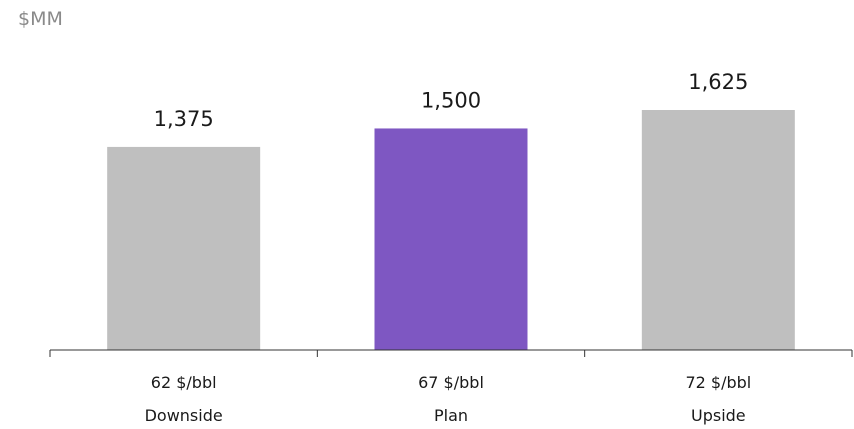 The image size is (854, 429). I want to click on price-label-downside: 62 $/bbl, so click(184, 382).